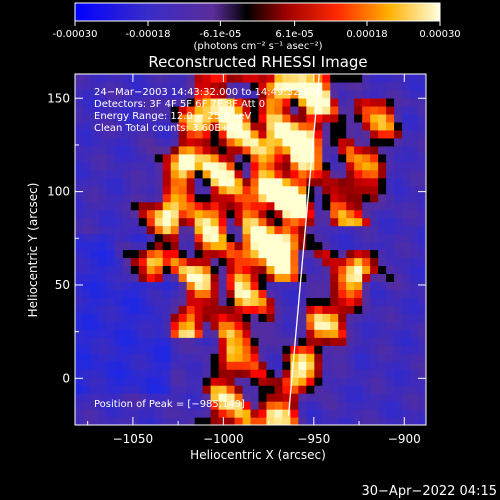  Describe the element at coordinates (58, 192) in the screenshot. I see `y-tick-label: 100` at that location.